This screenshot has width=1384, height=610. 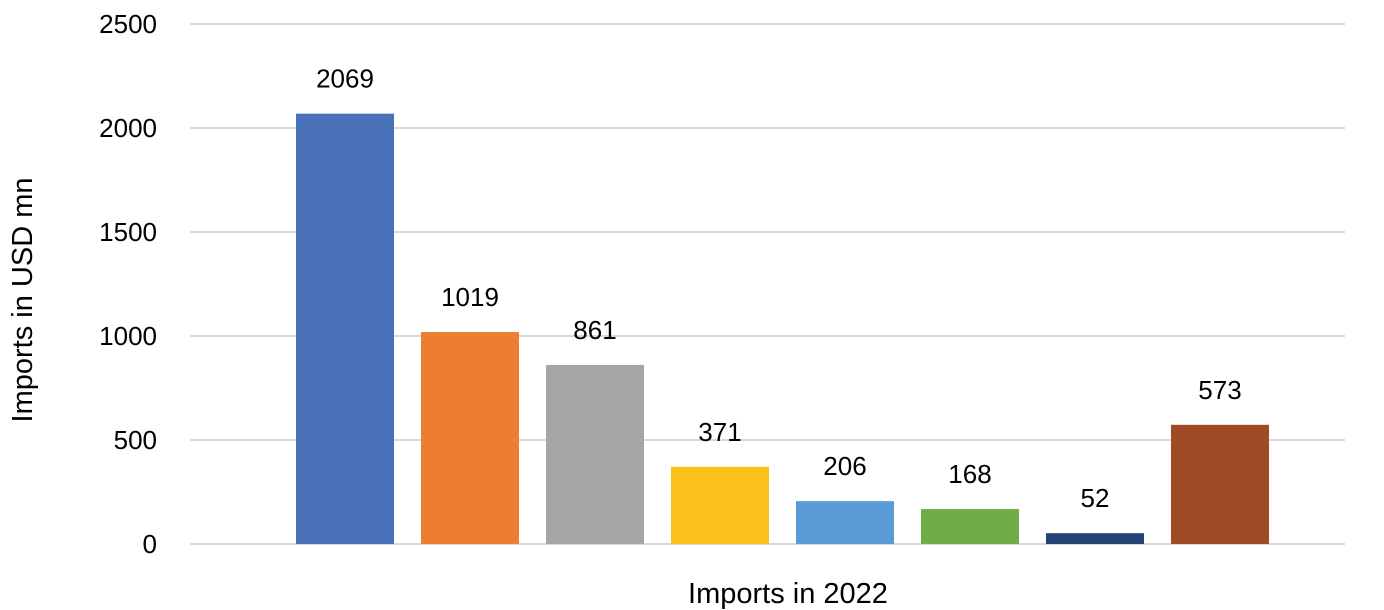 I want to click on x-axis-title: Imports in 2022, so click(x=788, y=594).